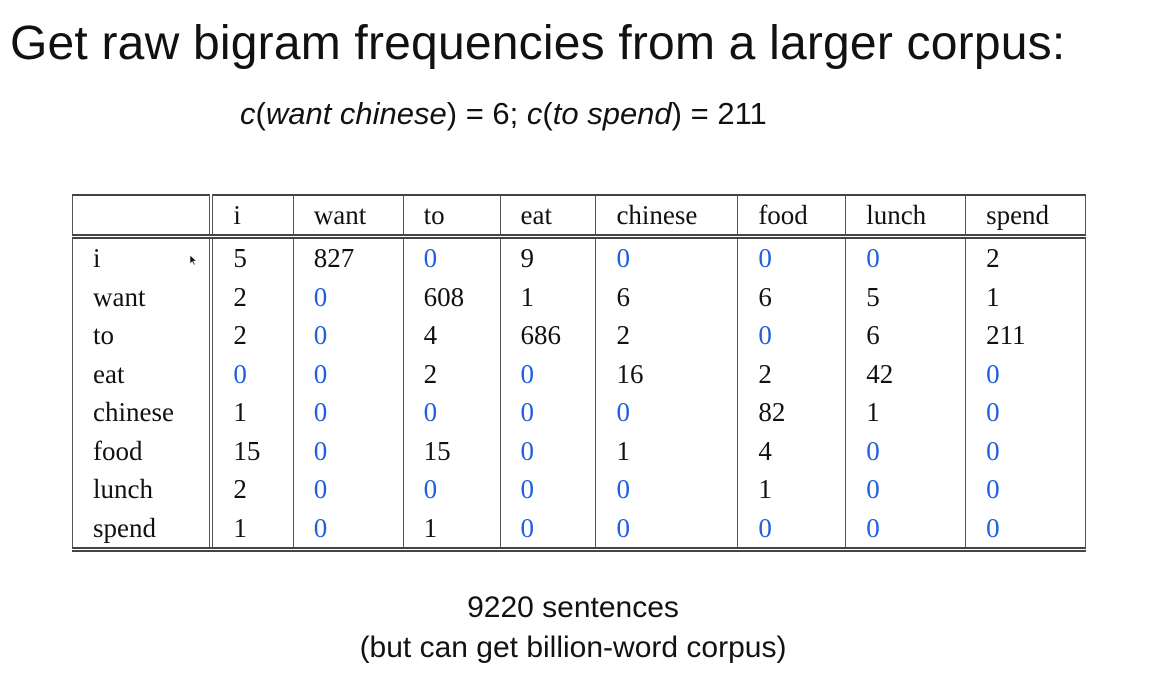 Image resolution: width=1156 pixels, height=676 pixels. Describe the element at coordinates (143, 530) in the screenshot. I see `row-header: spend` at that location.